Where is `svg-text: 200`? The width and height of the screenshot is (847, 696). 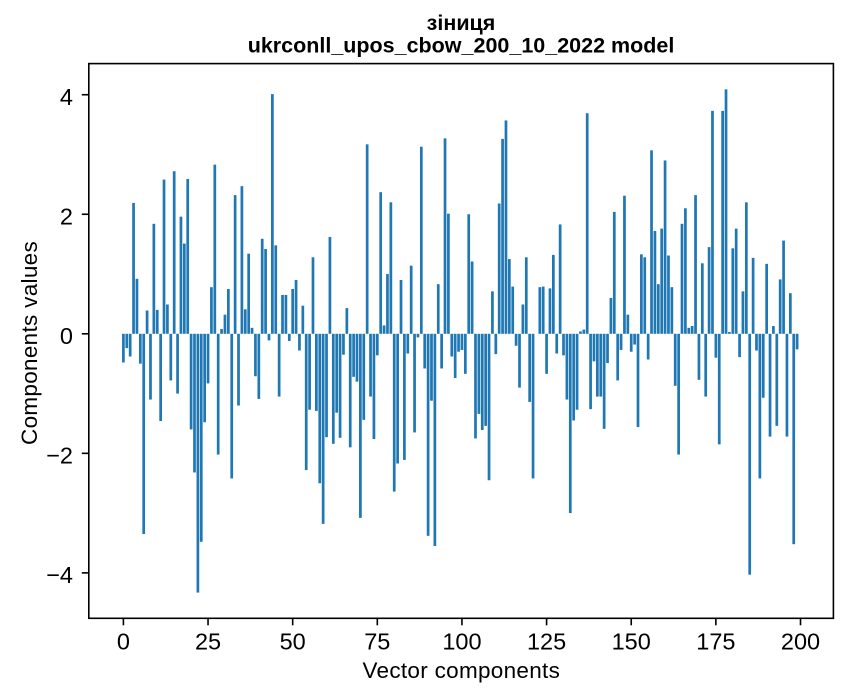
svg-text: 200 is located at coordinates (800, 641).